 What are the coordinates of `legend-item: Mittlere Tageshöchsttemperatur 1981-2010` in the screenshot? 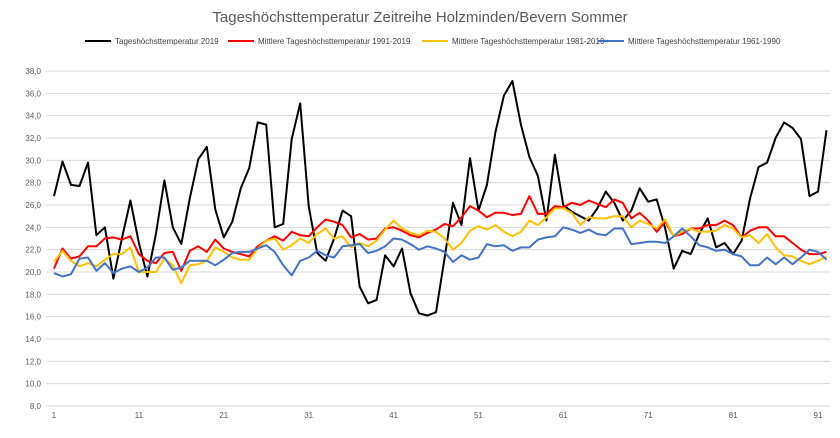 It's located at (513, 41).